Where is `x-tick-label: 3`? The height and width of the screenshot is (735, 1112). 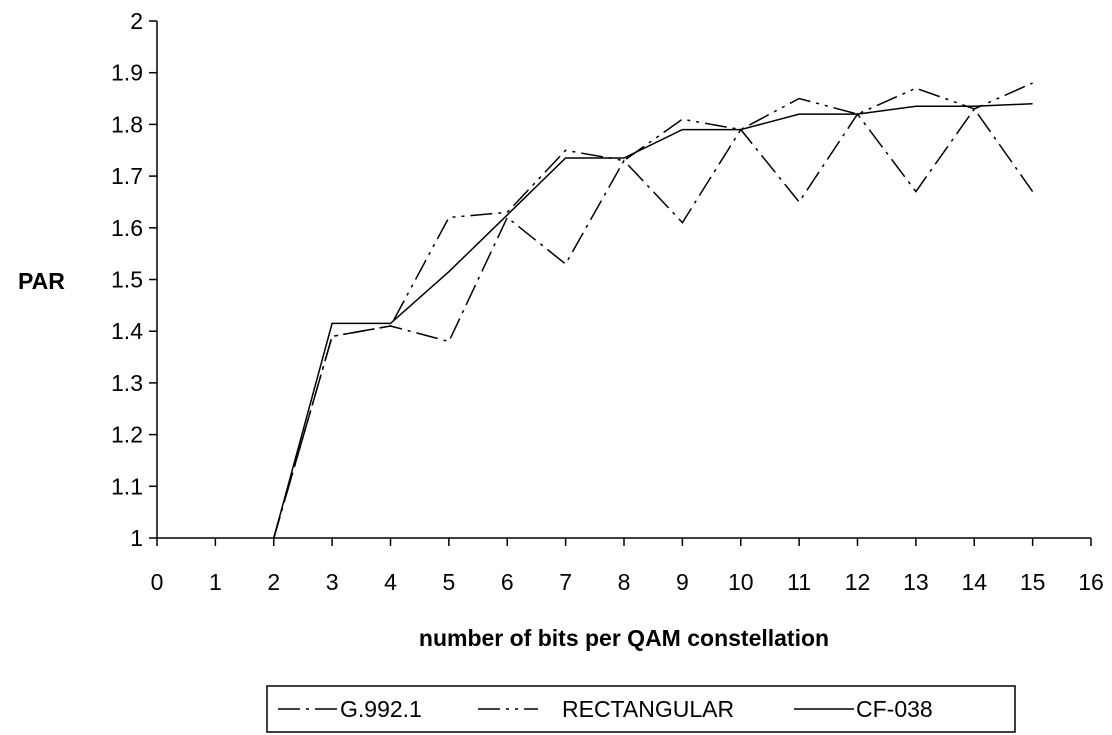 x-tick-label: 3 is located at coordinates (332, 582).